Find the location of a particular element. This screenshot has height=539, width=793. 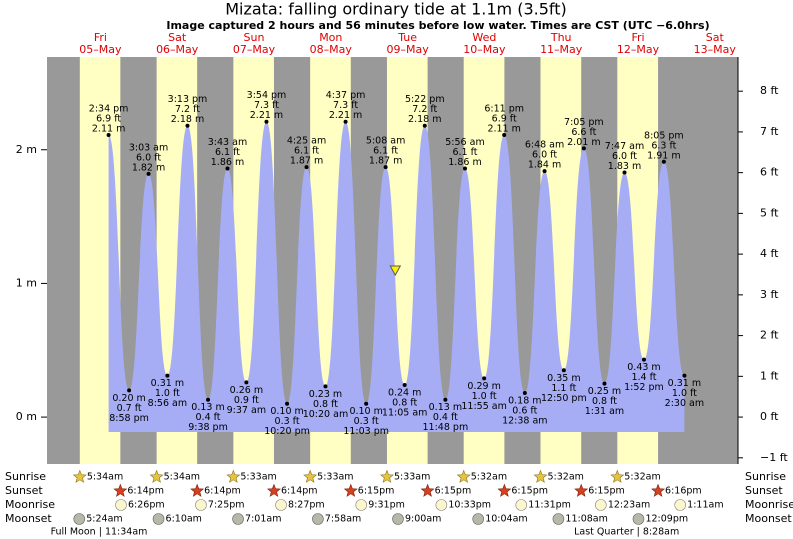

moonset-time: 11:08am is located at coordinates (586, 519).